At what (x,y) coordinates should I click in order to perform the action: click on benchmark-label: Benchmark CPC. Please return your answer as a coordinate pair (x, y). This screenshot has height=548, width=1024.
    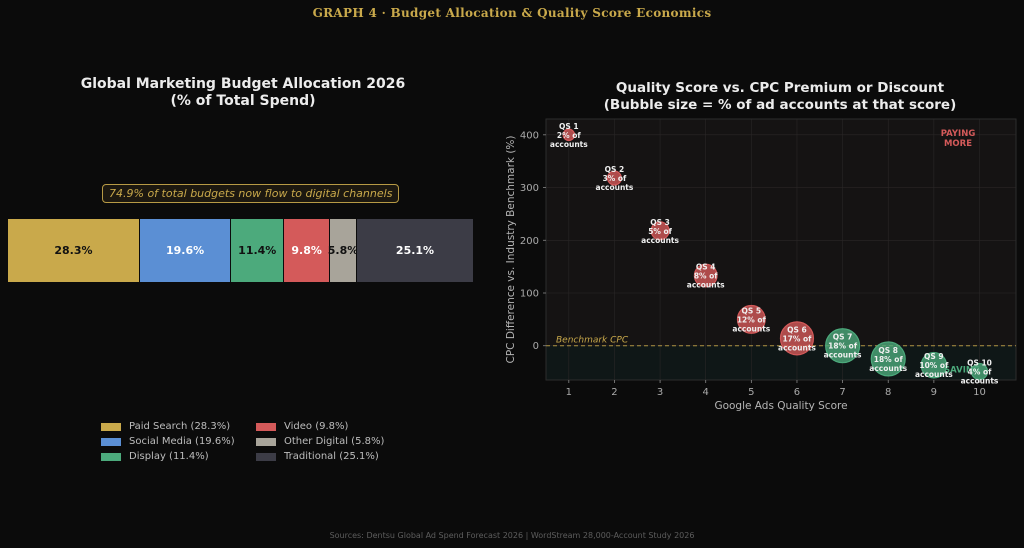
    Looking at the image, I should click on (592, 341).